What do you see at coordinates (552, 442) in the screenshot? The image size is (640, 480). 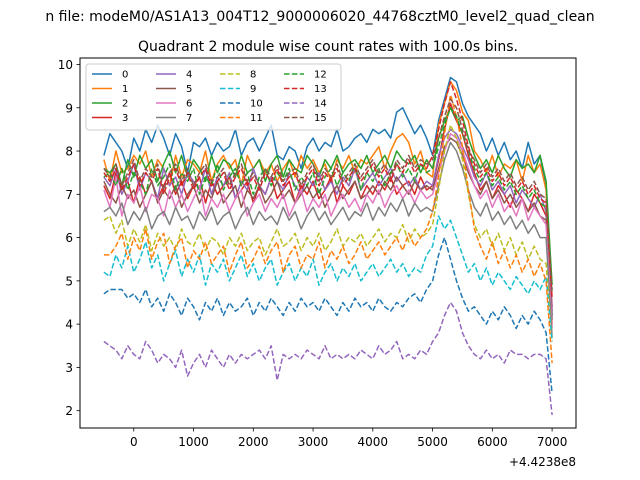 I see `x-tick-label: 7000` at bounding box center [552, 442].